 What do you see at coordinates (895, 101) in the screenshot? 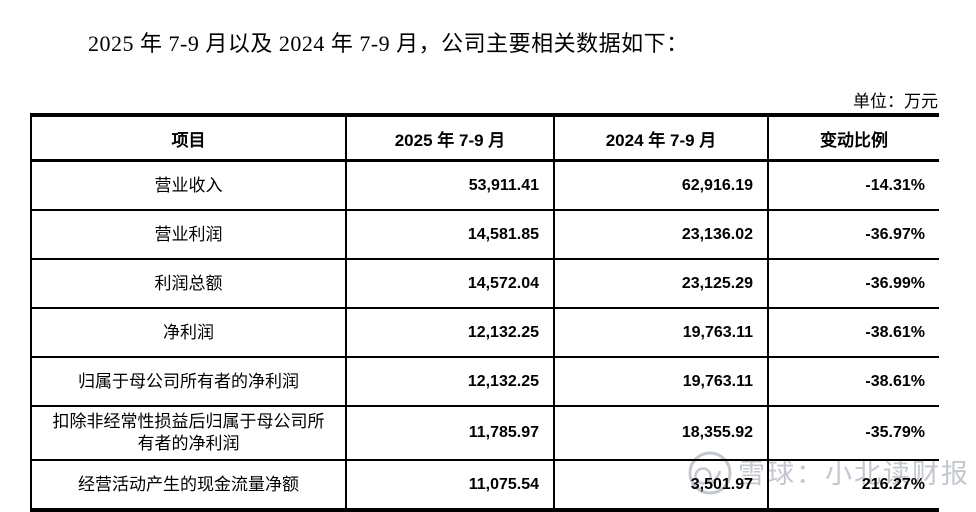
I see `unit-label: 单位：万元` at bounding box center [895, 101].